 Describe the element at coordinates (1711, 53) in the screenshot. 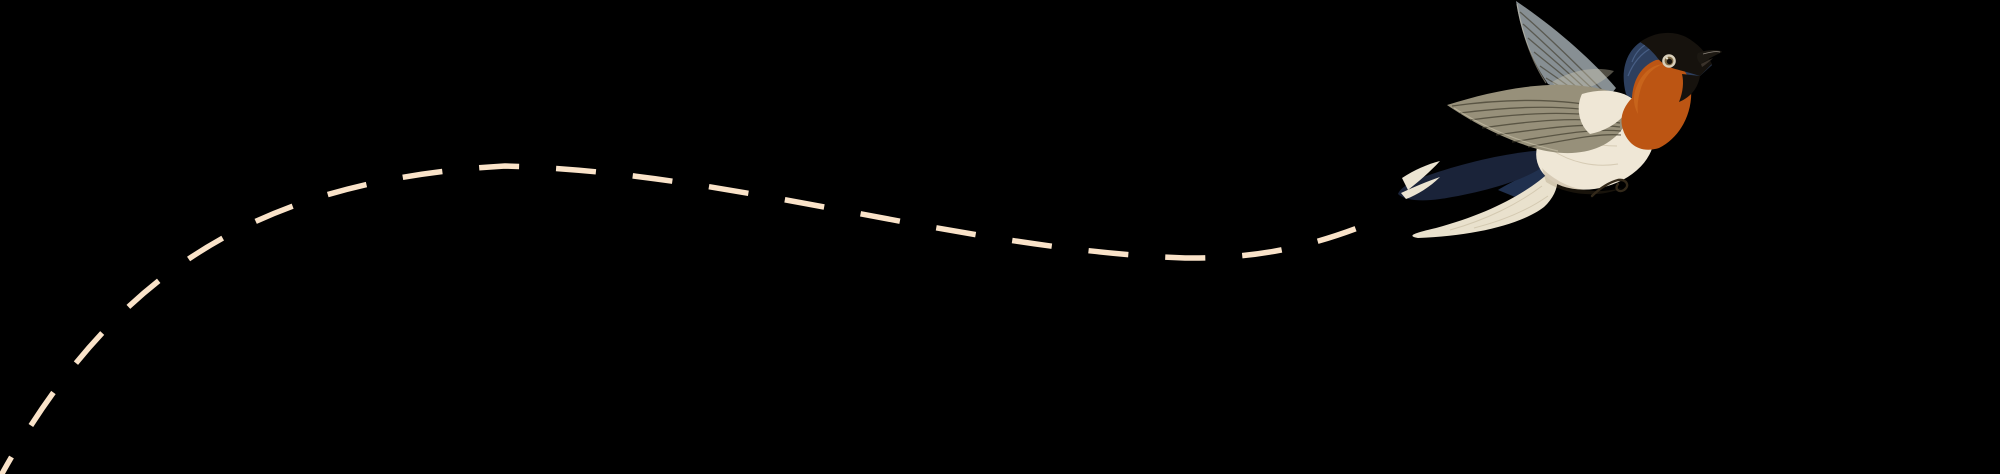

I see `beak-culmen-highlight` at that location.